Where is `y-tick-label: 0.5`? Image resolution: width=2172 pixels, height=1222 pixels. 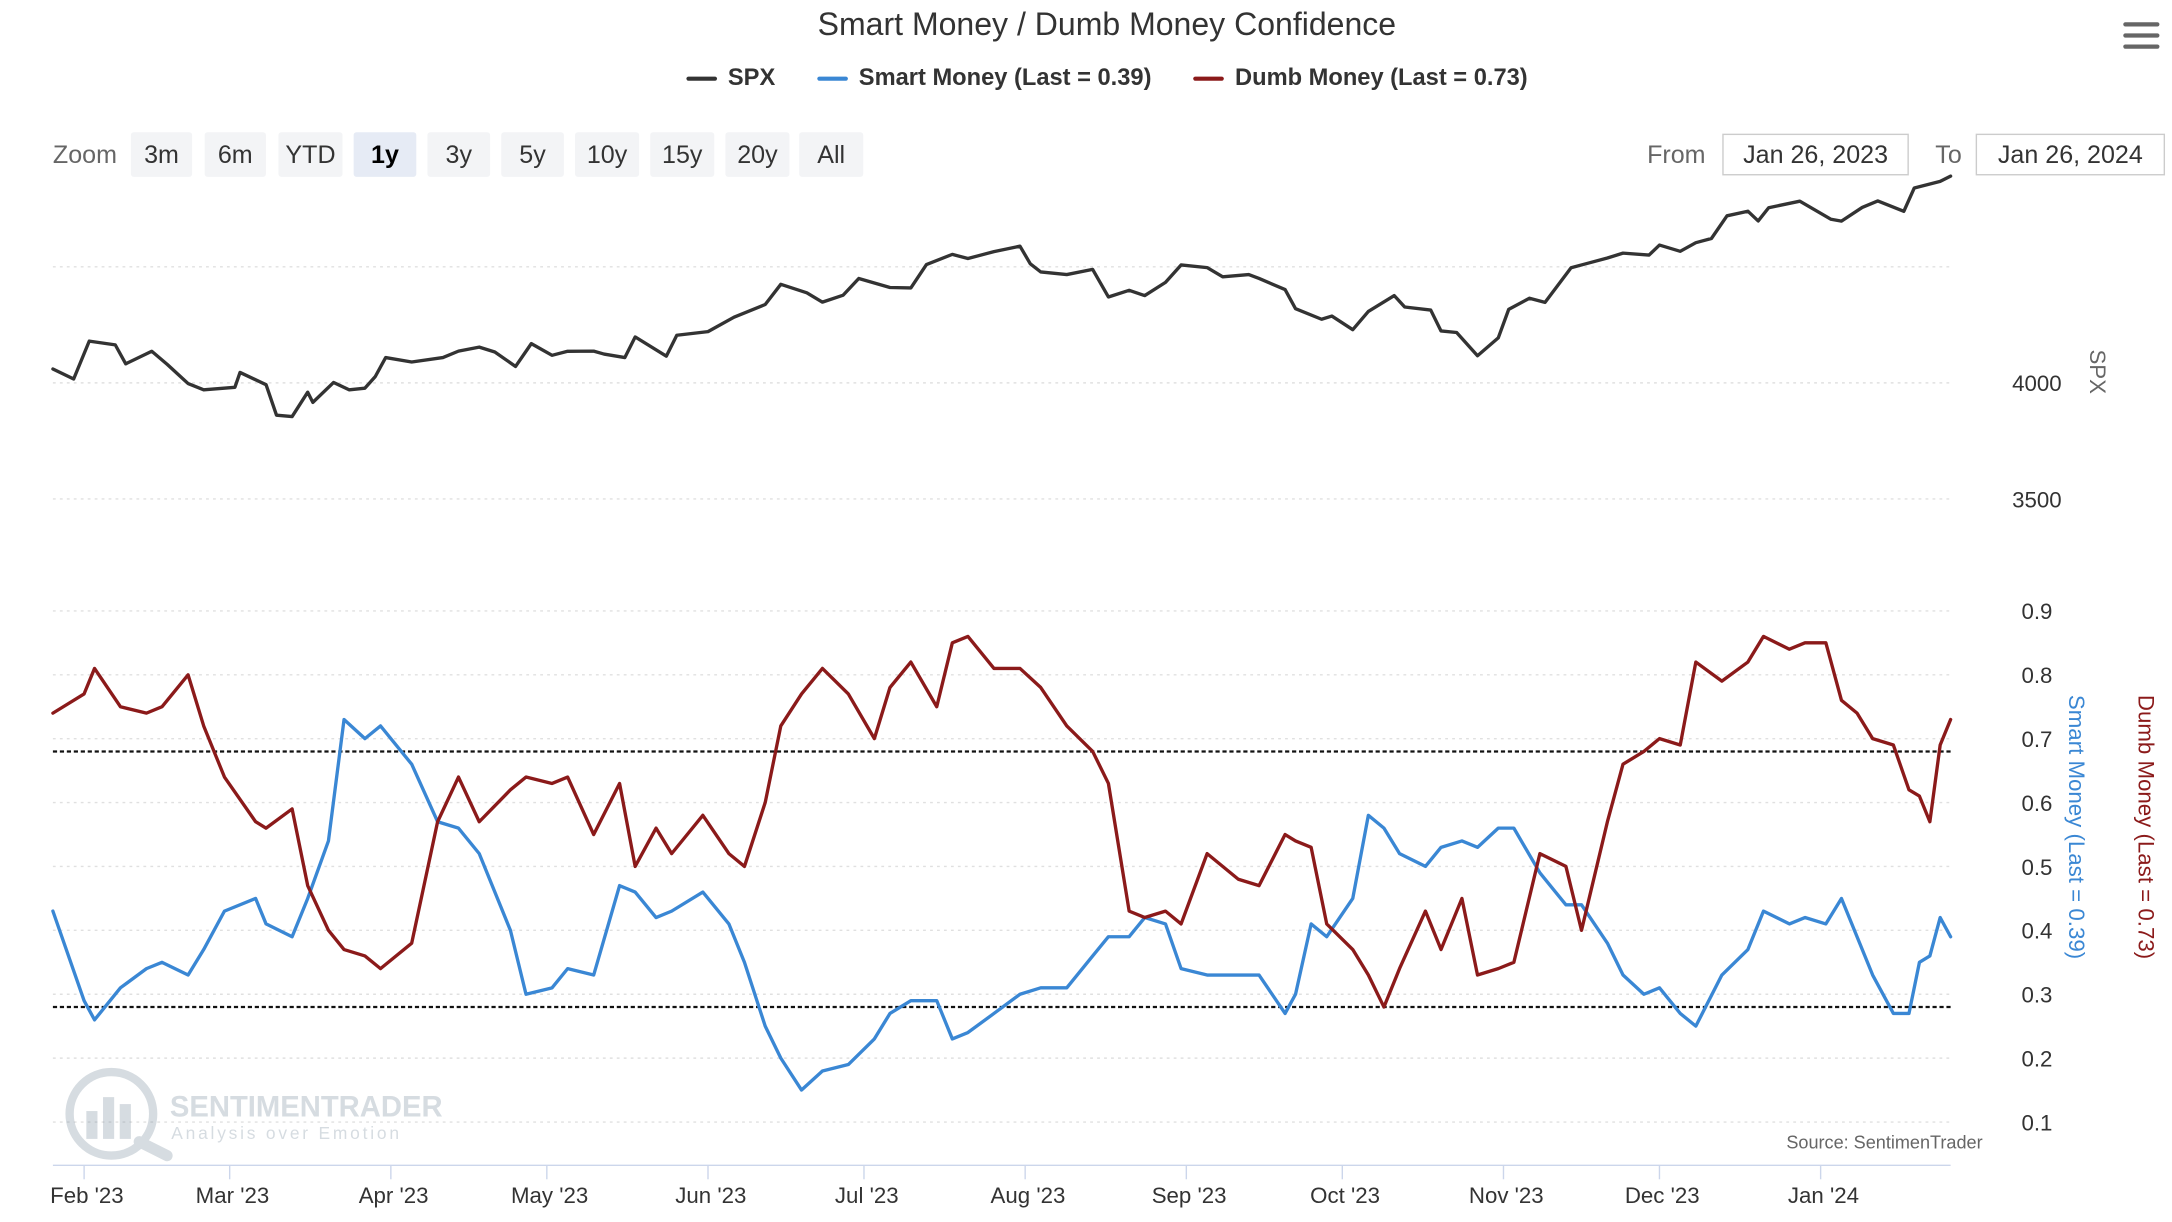
y-tick-label: 0.5 is located at coordinates (2036, 867).